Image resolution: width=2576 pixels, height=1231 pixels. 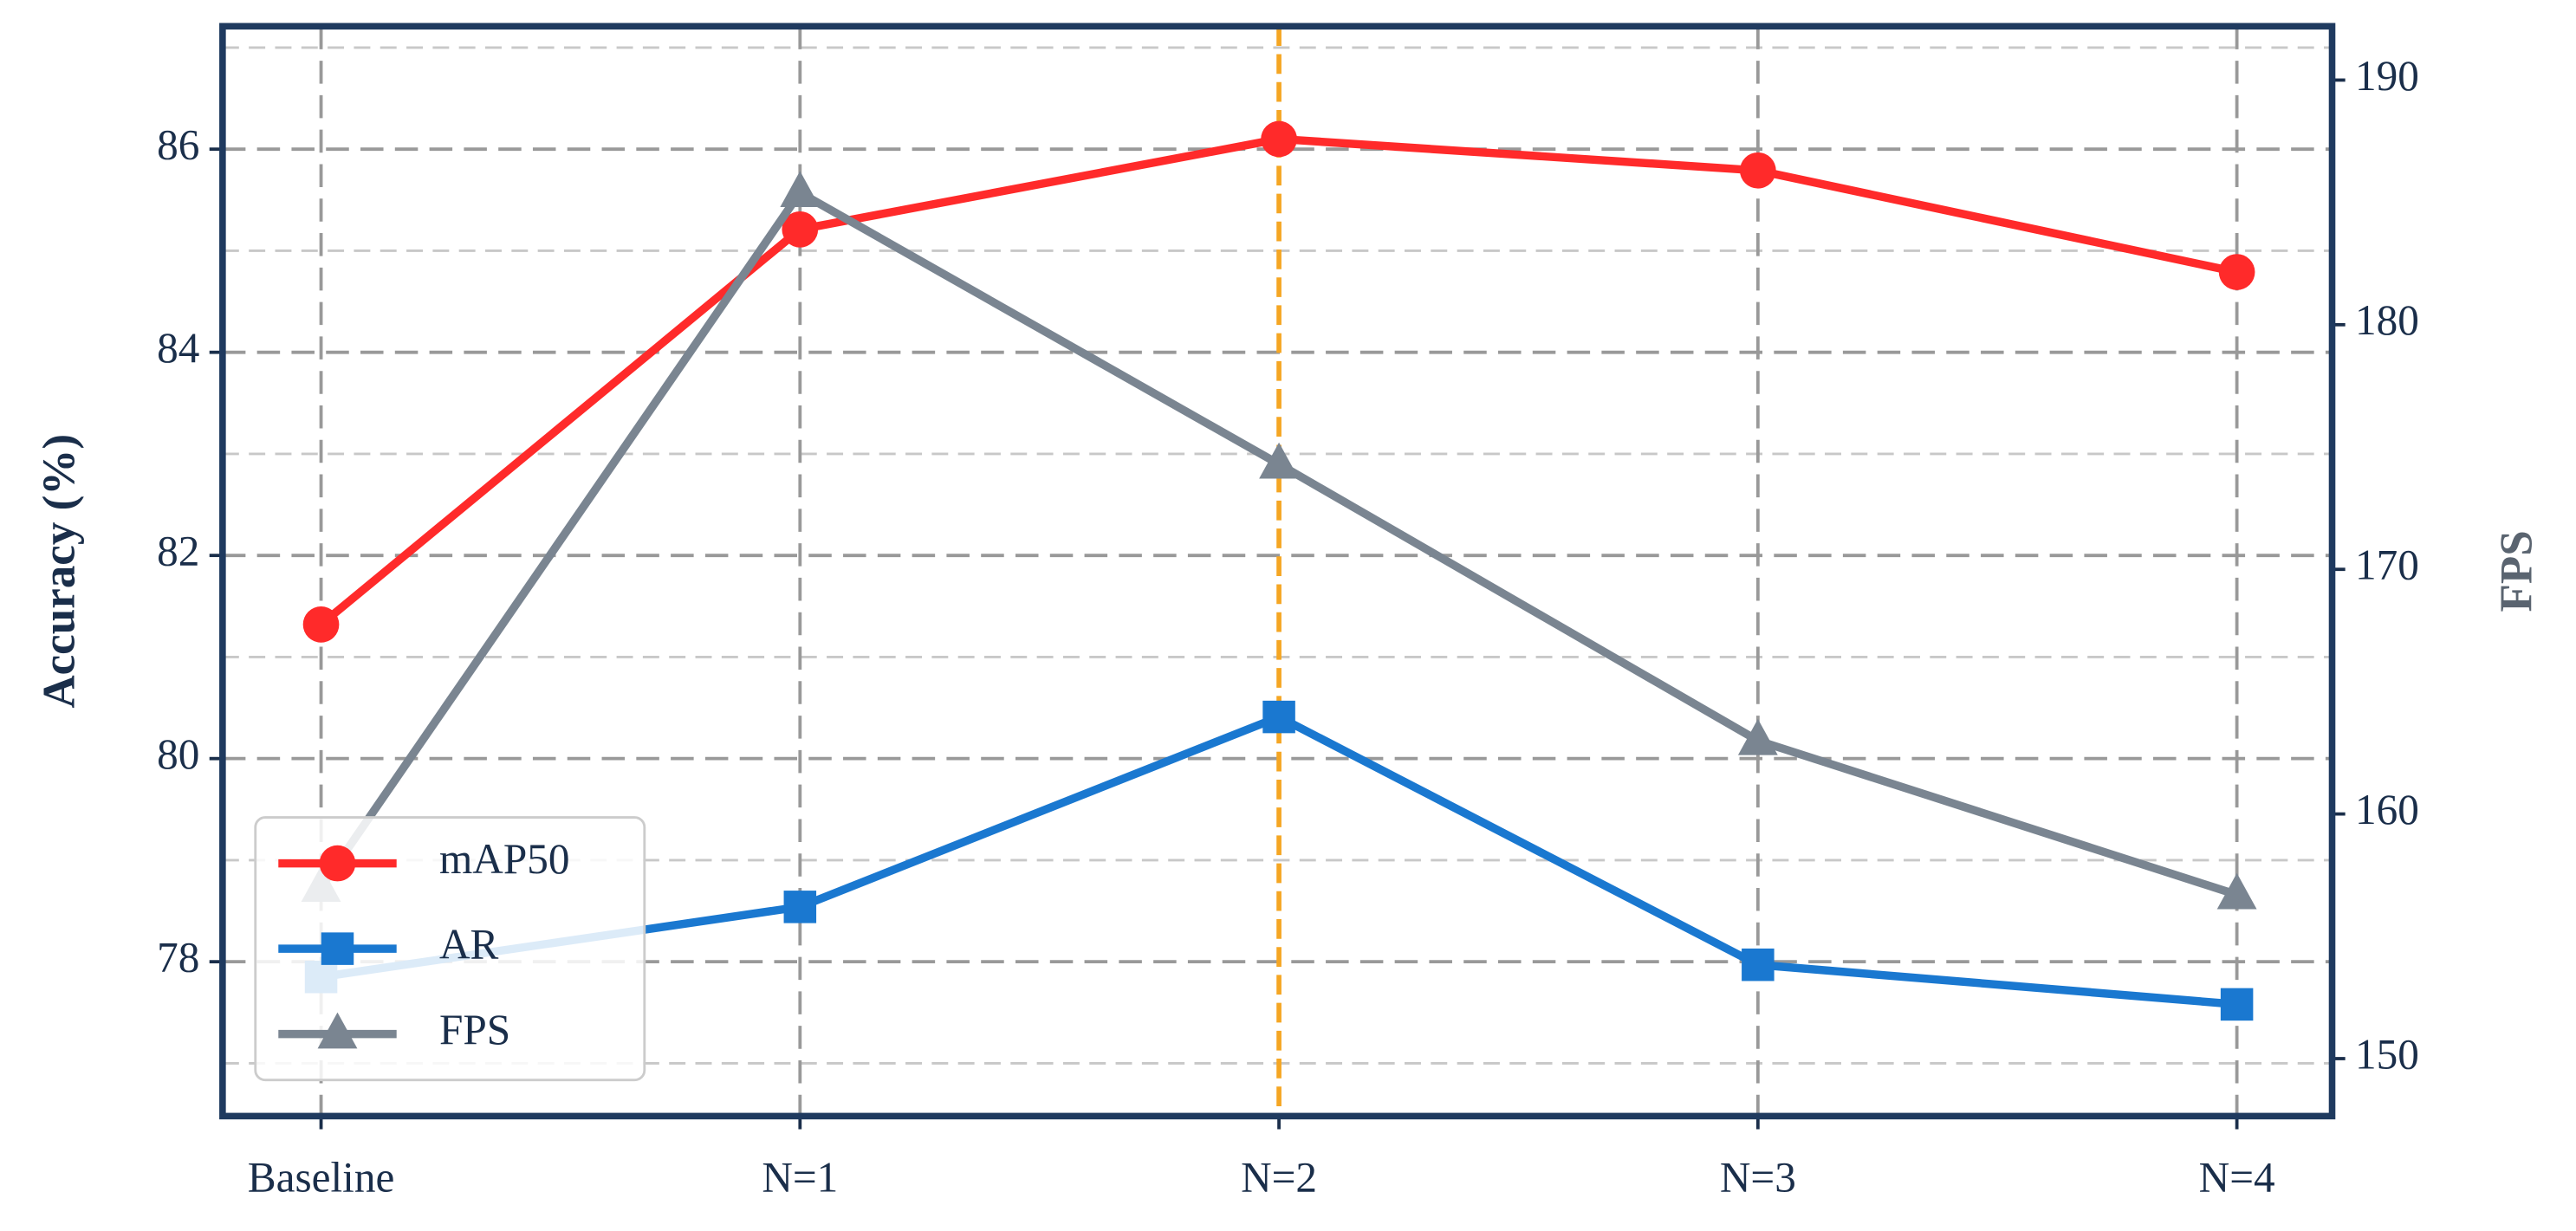 I want to click on x-tick-label: N=3, so click(x=1758, y=1177).